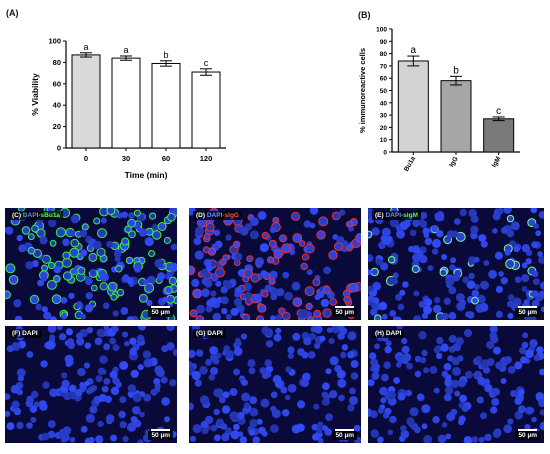 The width and height of the screenshot is (550, 454). I want to click on micrograph-label: (F) DAPI, so click(25, 333).